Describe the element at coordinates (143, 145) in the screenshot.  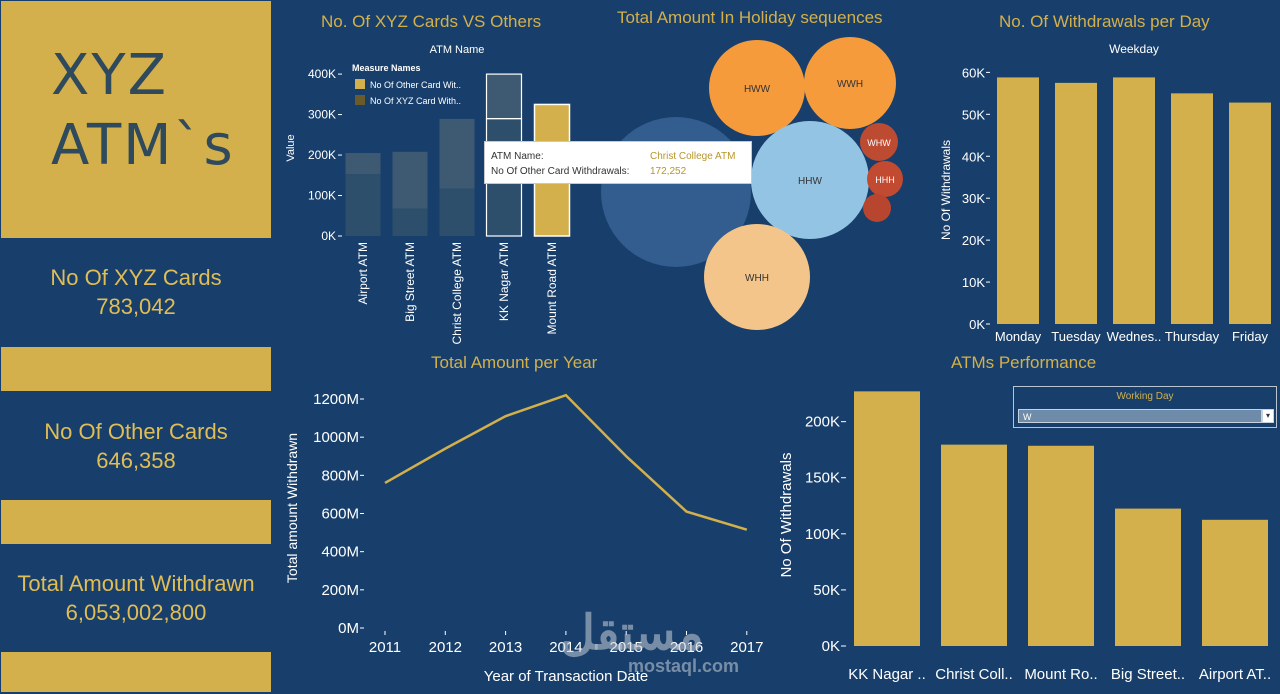
I see `logo-line-2: ATM`s` at that location.